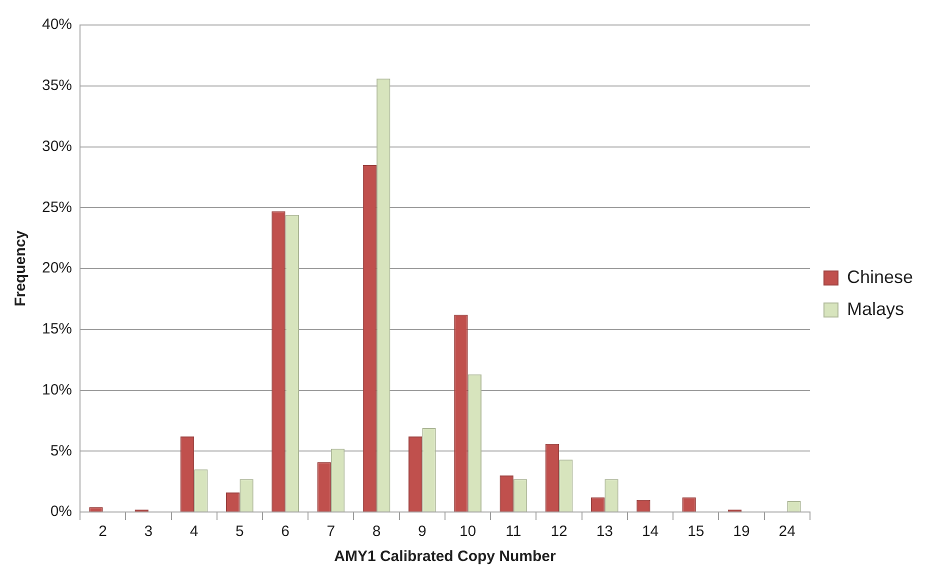  Describe the element at coordinates (61, 511) in the screenshot. I see `y-tick-label: 0%` at that location.